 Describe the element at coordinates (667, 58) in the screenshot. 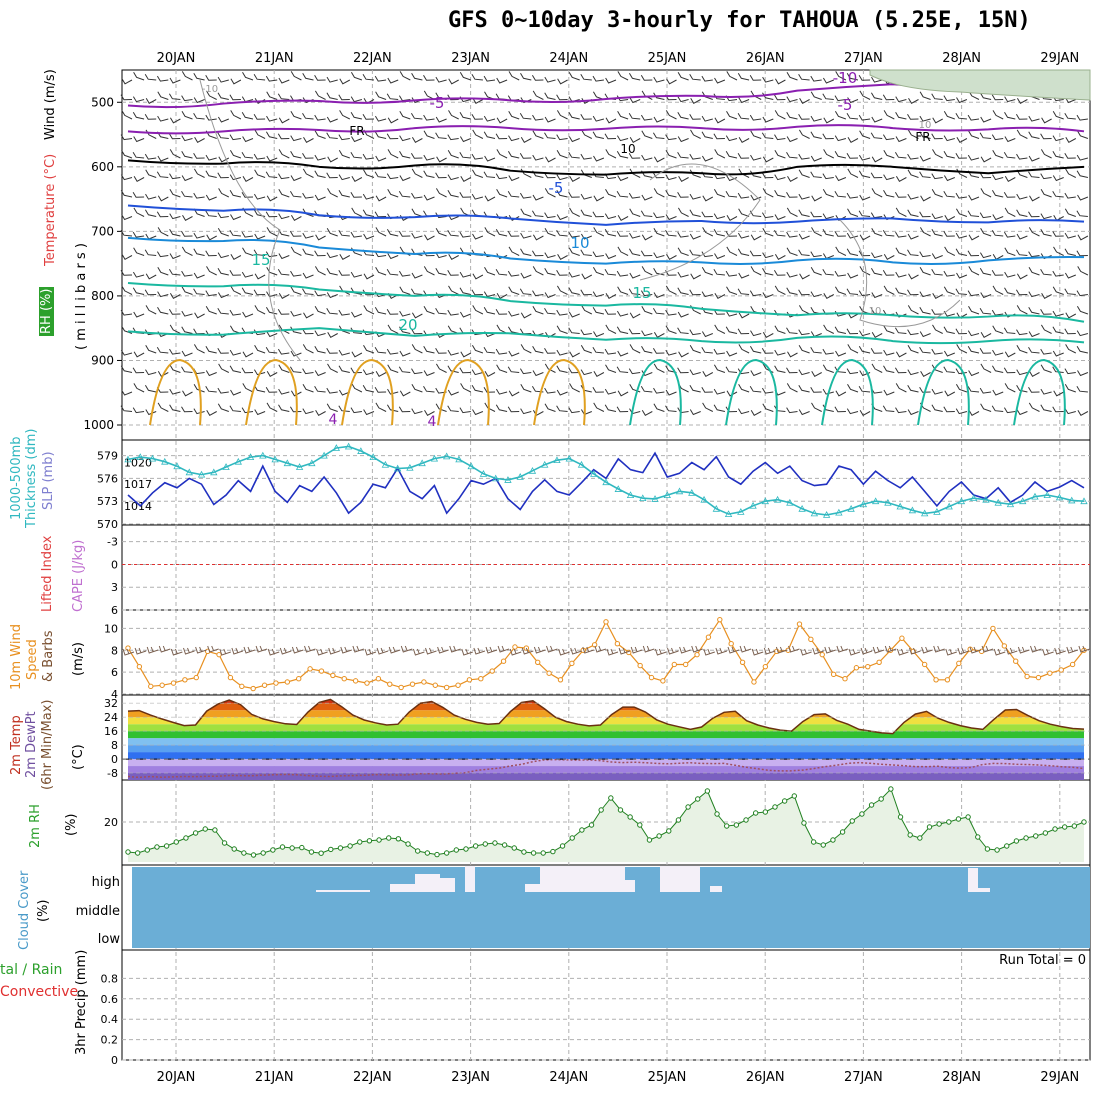

I see `top-day-label: 25JAN` at that location.